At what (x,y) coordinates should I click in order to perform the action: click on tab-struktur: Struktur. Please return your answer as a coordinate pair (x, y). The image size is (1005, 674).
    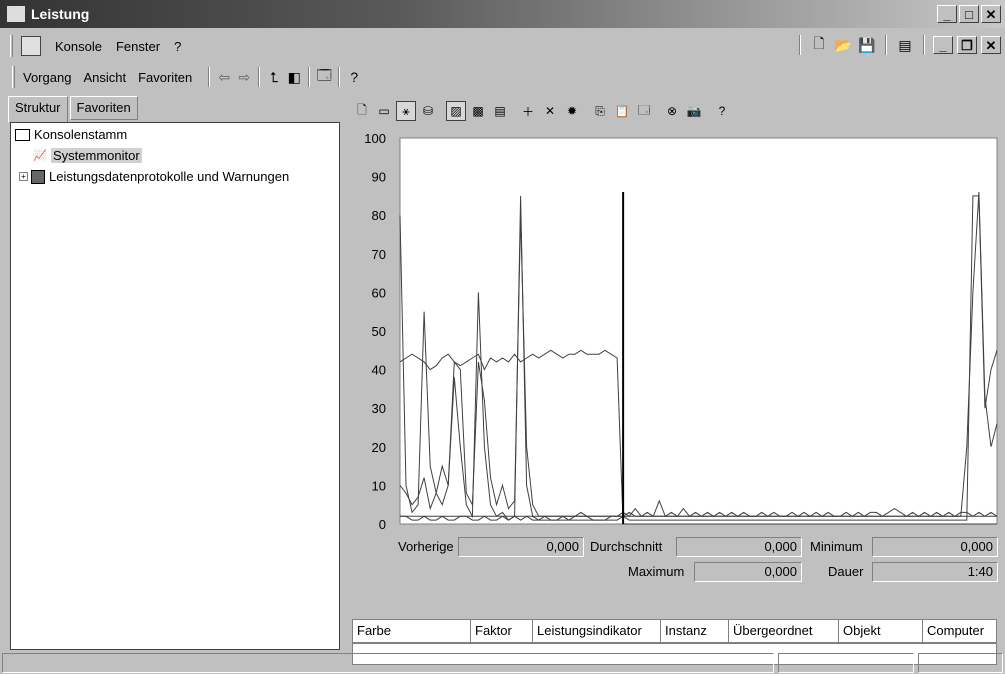
    Looking at the image, I should click on (38, 109).